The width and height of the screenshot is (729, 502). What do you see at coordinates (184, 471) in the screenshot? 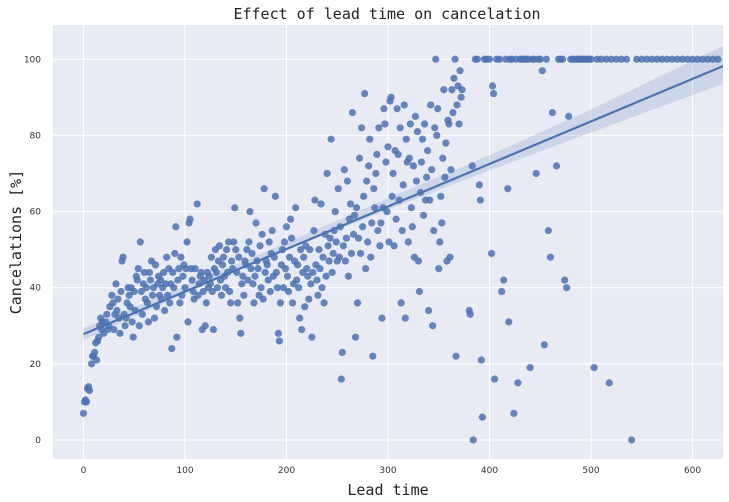
I see `x-tick-label: 100` at bounding box center [184, 471].